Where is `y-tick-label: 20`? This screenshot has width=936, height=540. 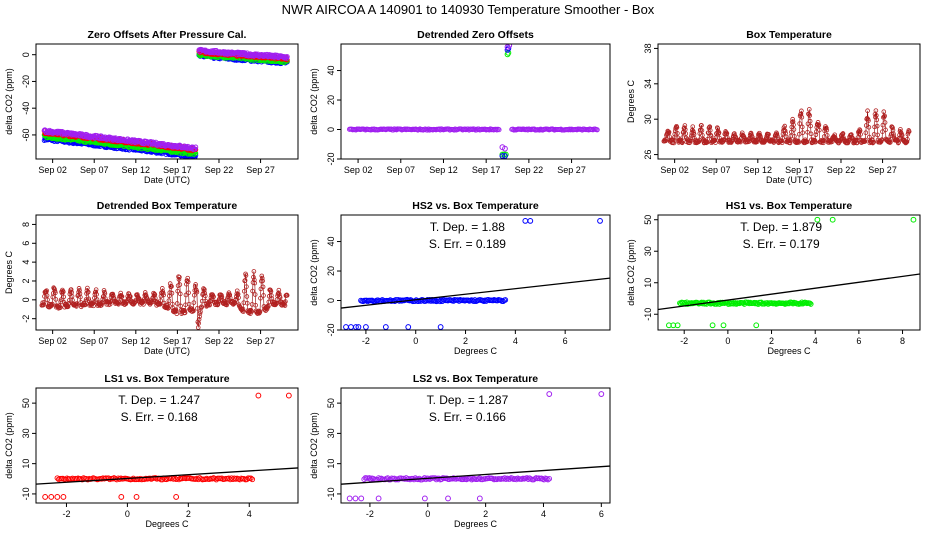 y-tick-label: 20 is located at coordinates (331, 100).